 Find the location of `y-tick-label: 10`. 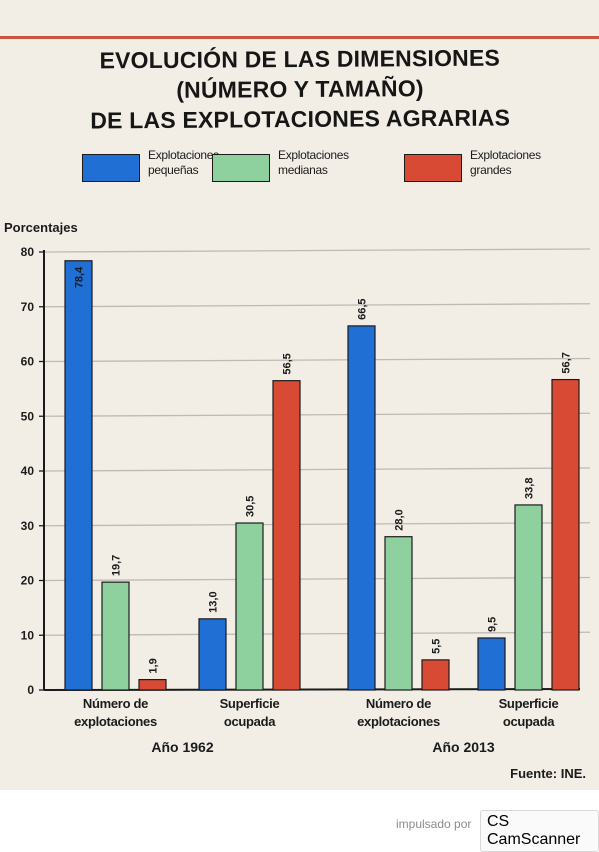

y-tick-label: 10 is located at coordinates (28, 635).